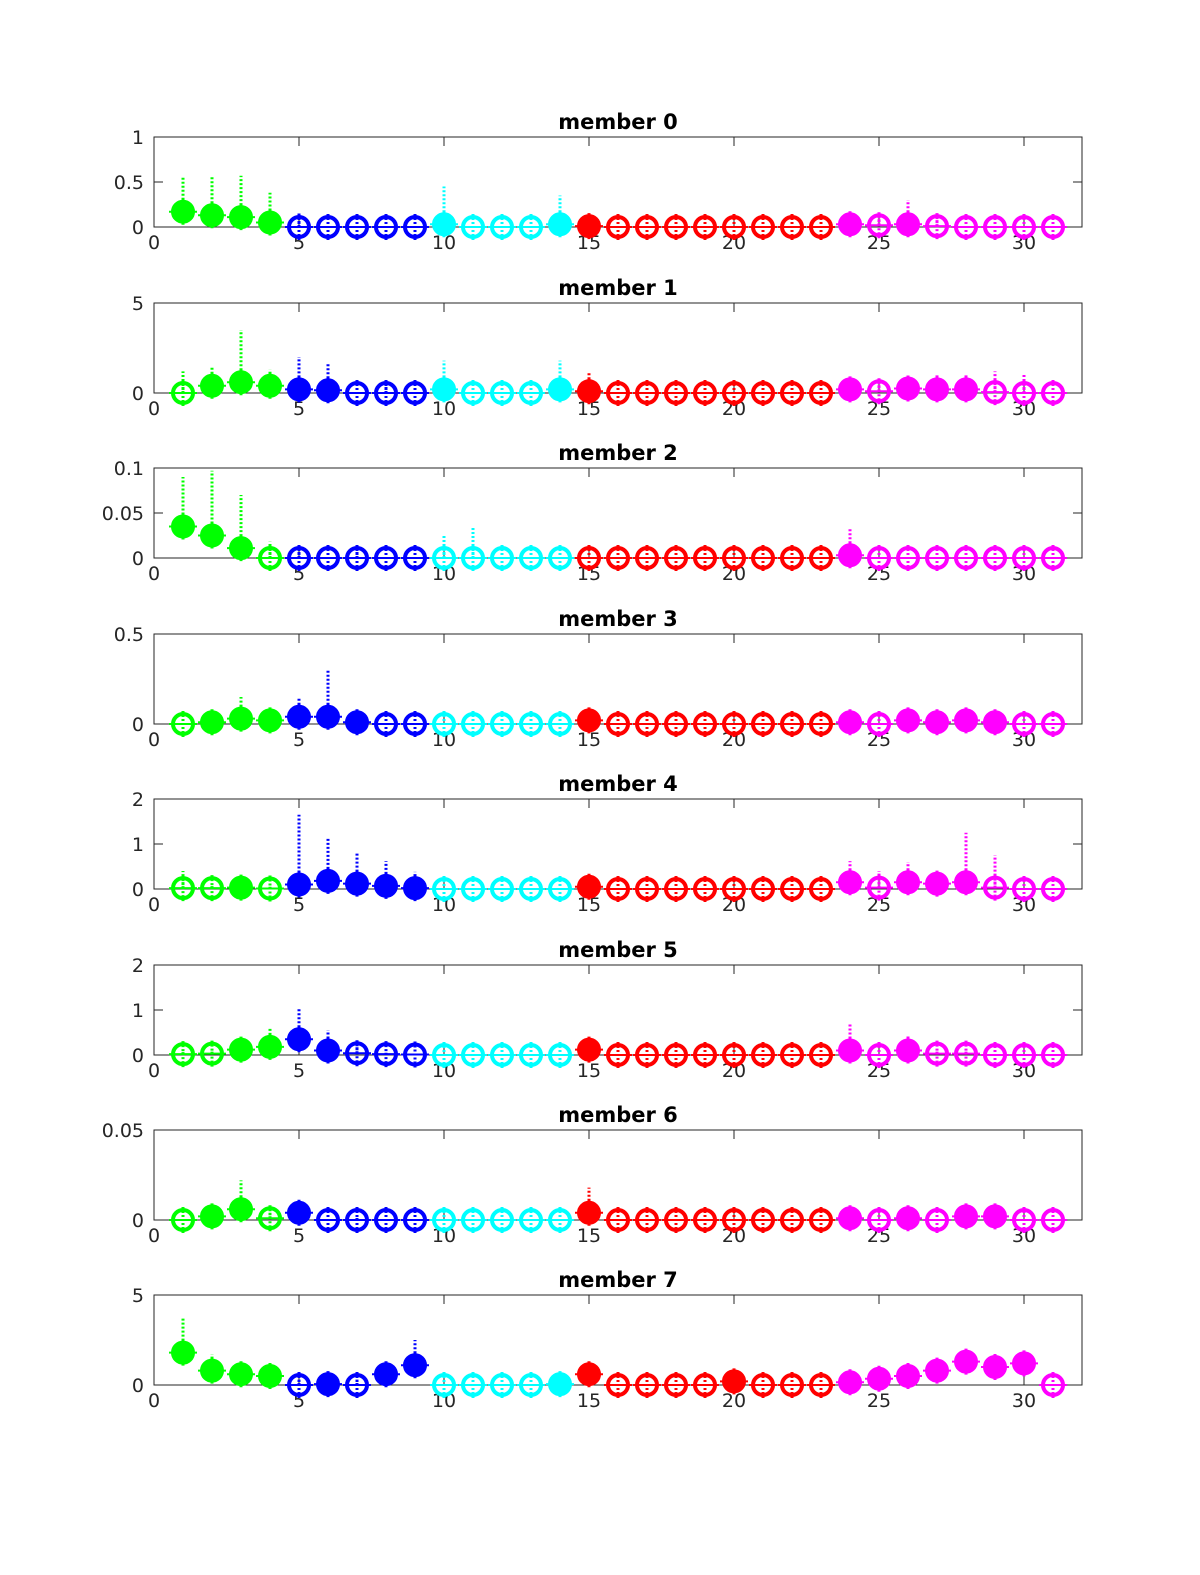 This screenshot has height=1575, width=1200. I want to click on panel-title: member 1, so click(618, 288).